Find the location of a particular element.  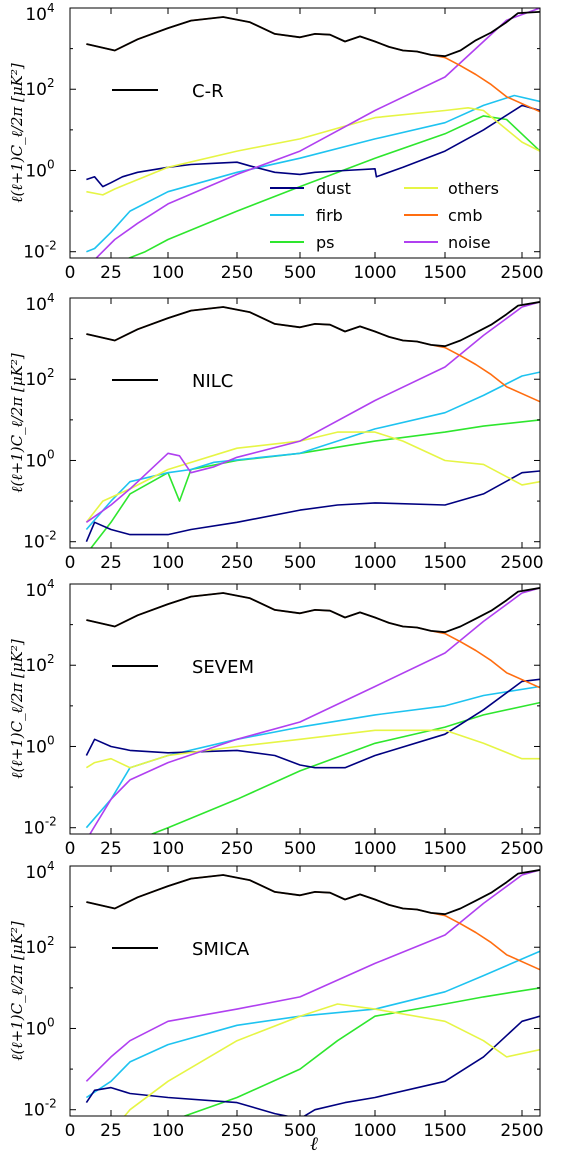

x-axis-label: ℓ is located at coordinates (314, 1144).